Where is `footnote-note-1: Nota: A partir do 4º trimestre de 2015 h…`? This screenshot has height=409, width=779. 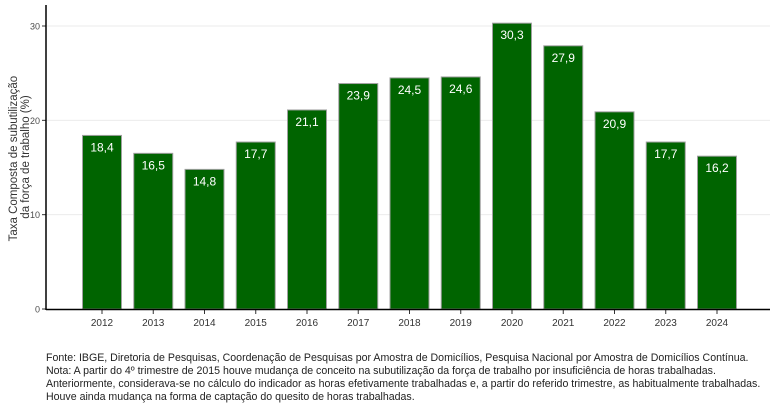 footnote-note-1: Nota: A partir do 4º trimestre de 2015 h… is located at coordinates (381, 371).